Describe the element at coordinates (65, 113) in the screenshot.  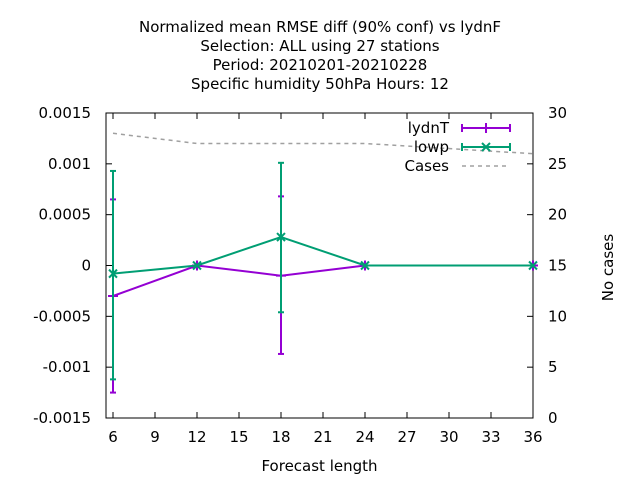
I see `y-tick-label: 0.0015` at that location.